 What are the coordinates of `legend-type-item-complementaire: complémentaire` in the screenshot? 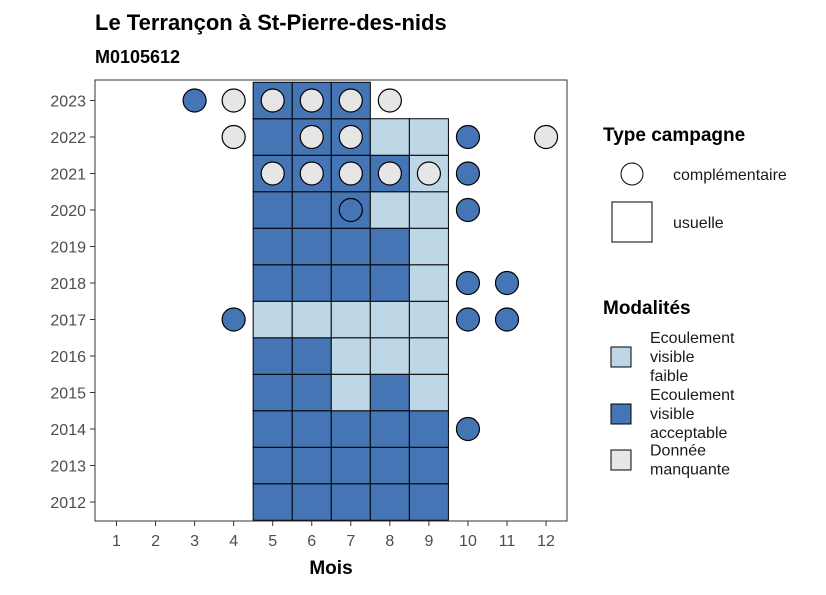 It's located at (730, 175).